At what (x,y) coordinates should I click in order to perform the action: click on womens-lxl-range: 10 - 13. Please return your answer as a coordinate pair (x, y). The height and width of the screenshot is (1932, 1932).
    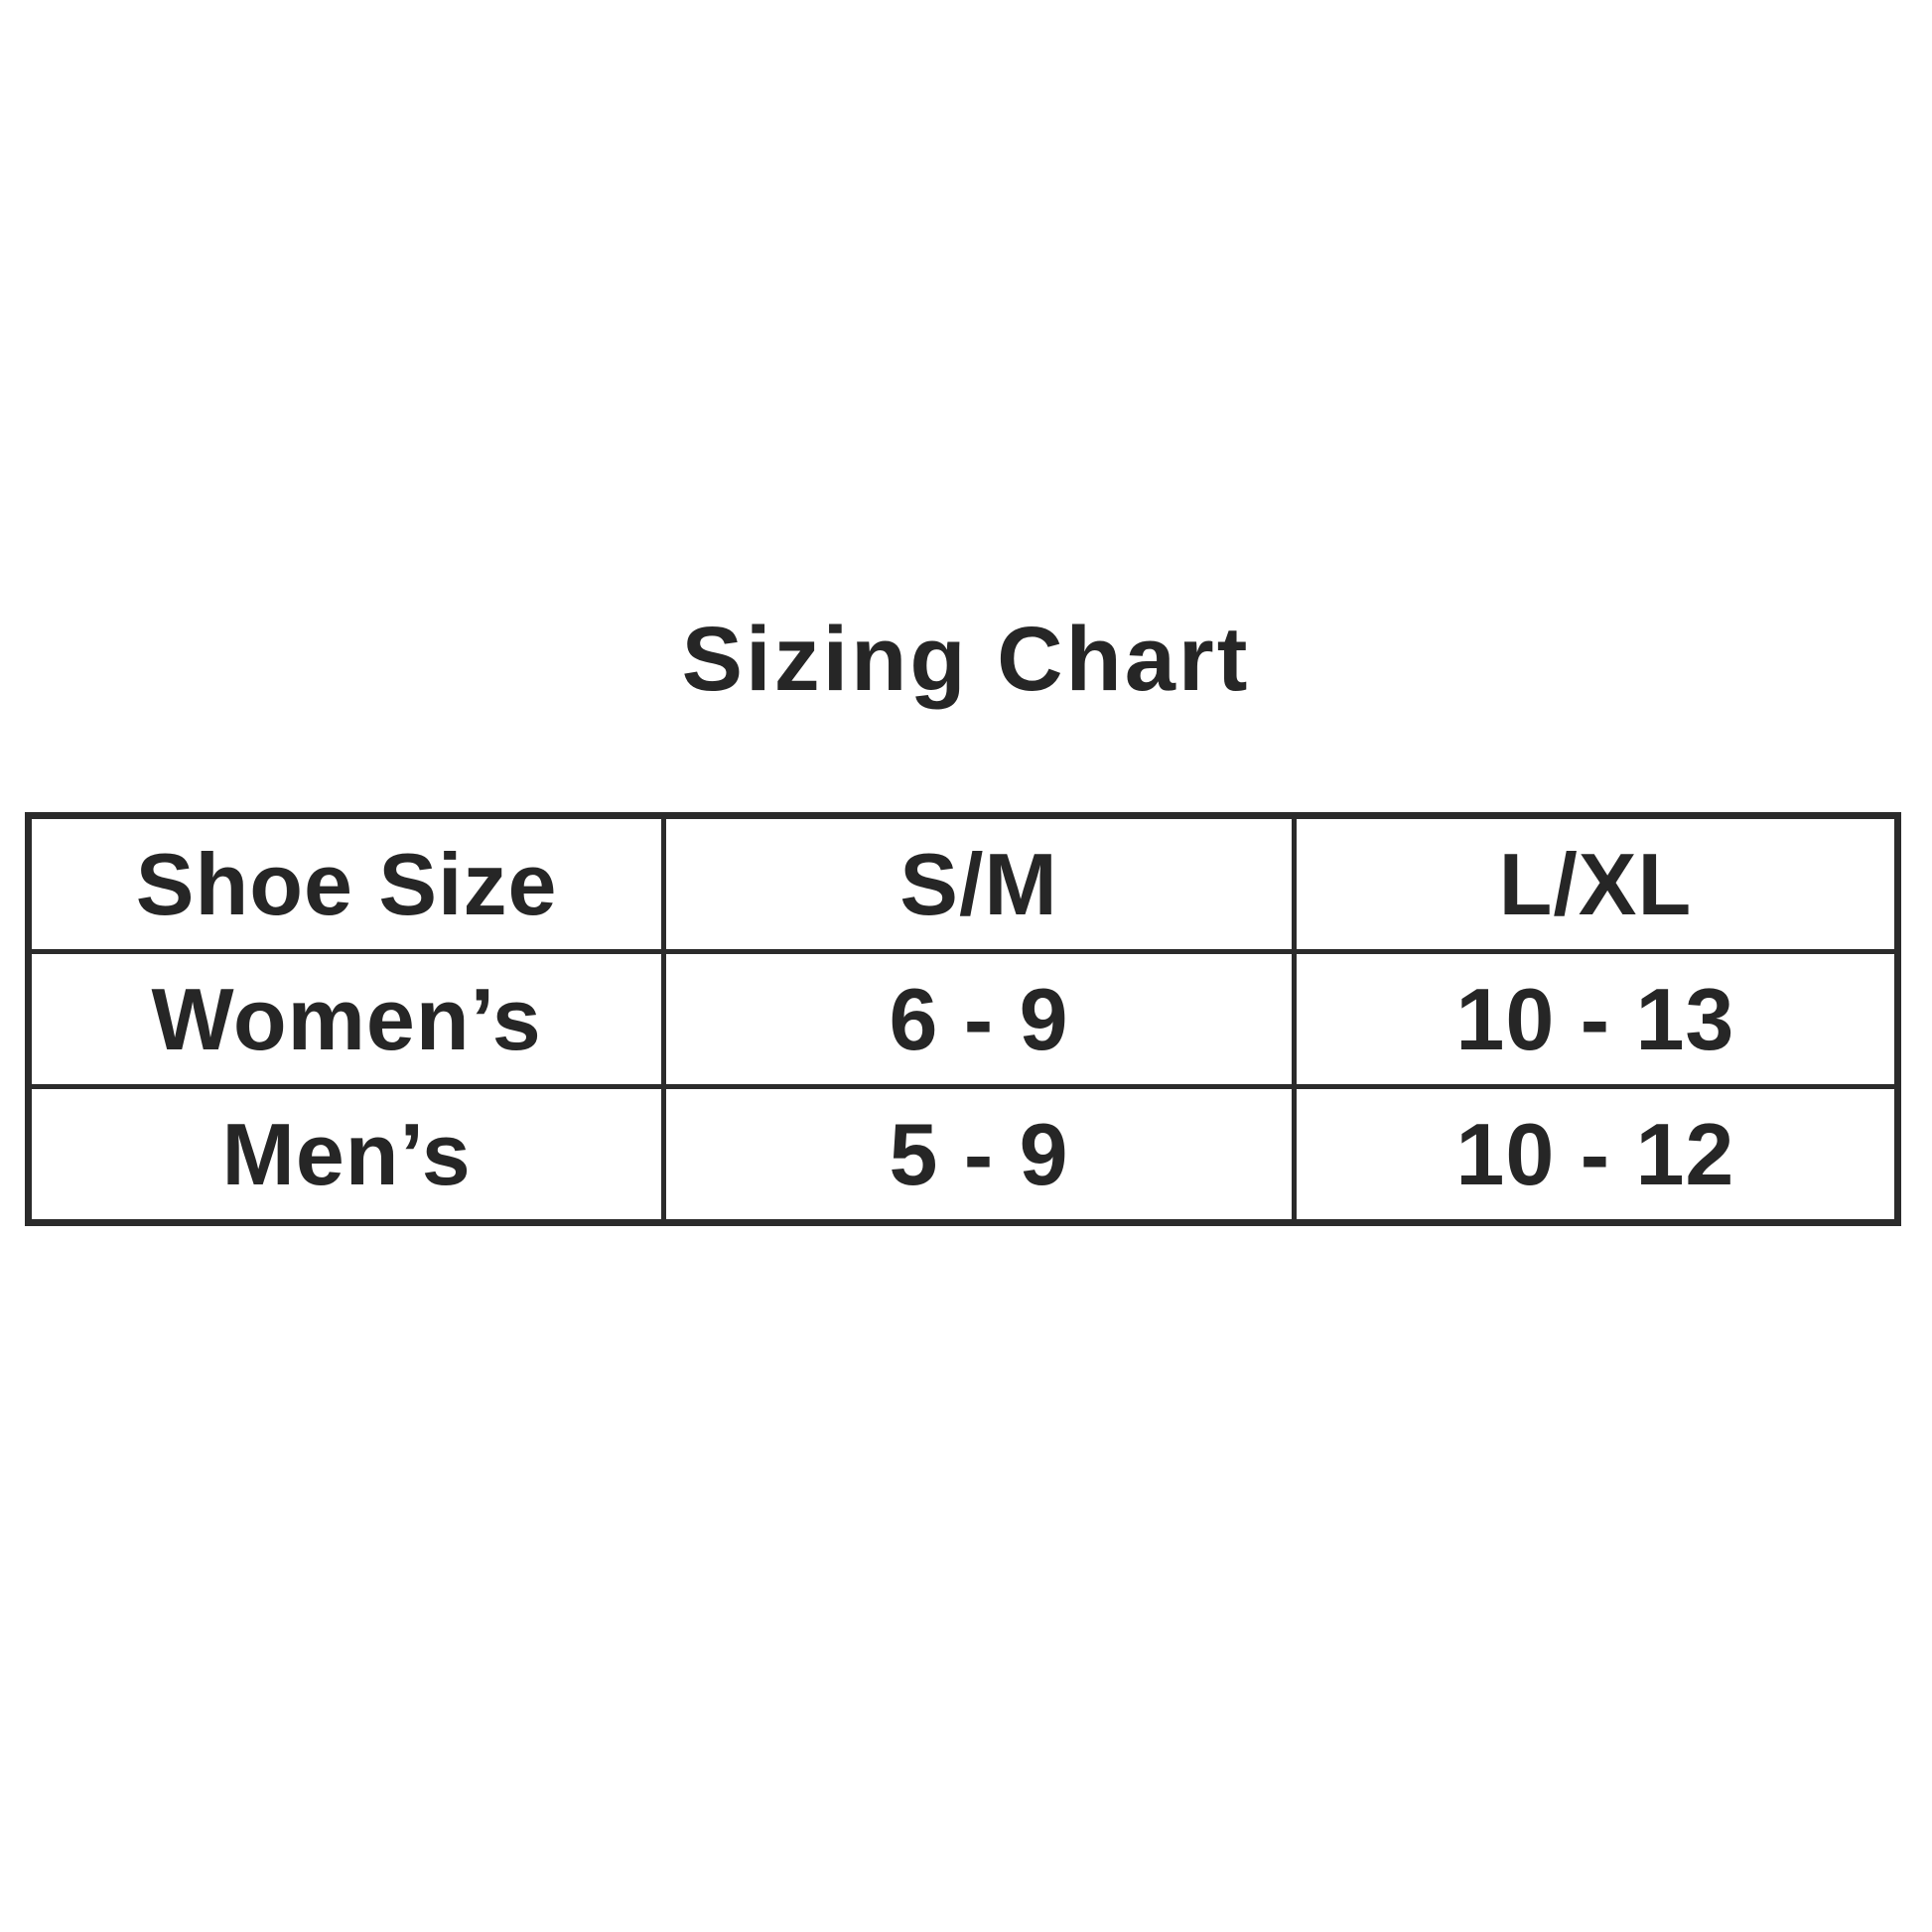
    Looking at the image, I should click on (1596, 1019).